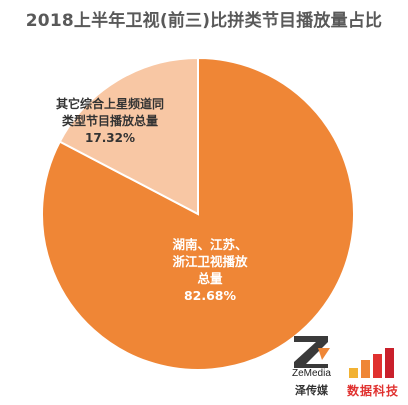 The height and width of the screenshot is (405, 408). What do you see at coordinates (311, 390) in the screenshot?
I see `zemedia-cn: 泽传媒` at bounding box center [311, 390].